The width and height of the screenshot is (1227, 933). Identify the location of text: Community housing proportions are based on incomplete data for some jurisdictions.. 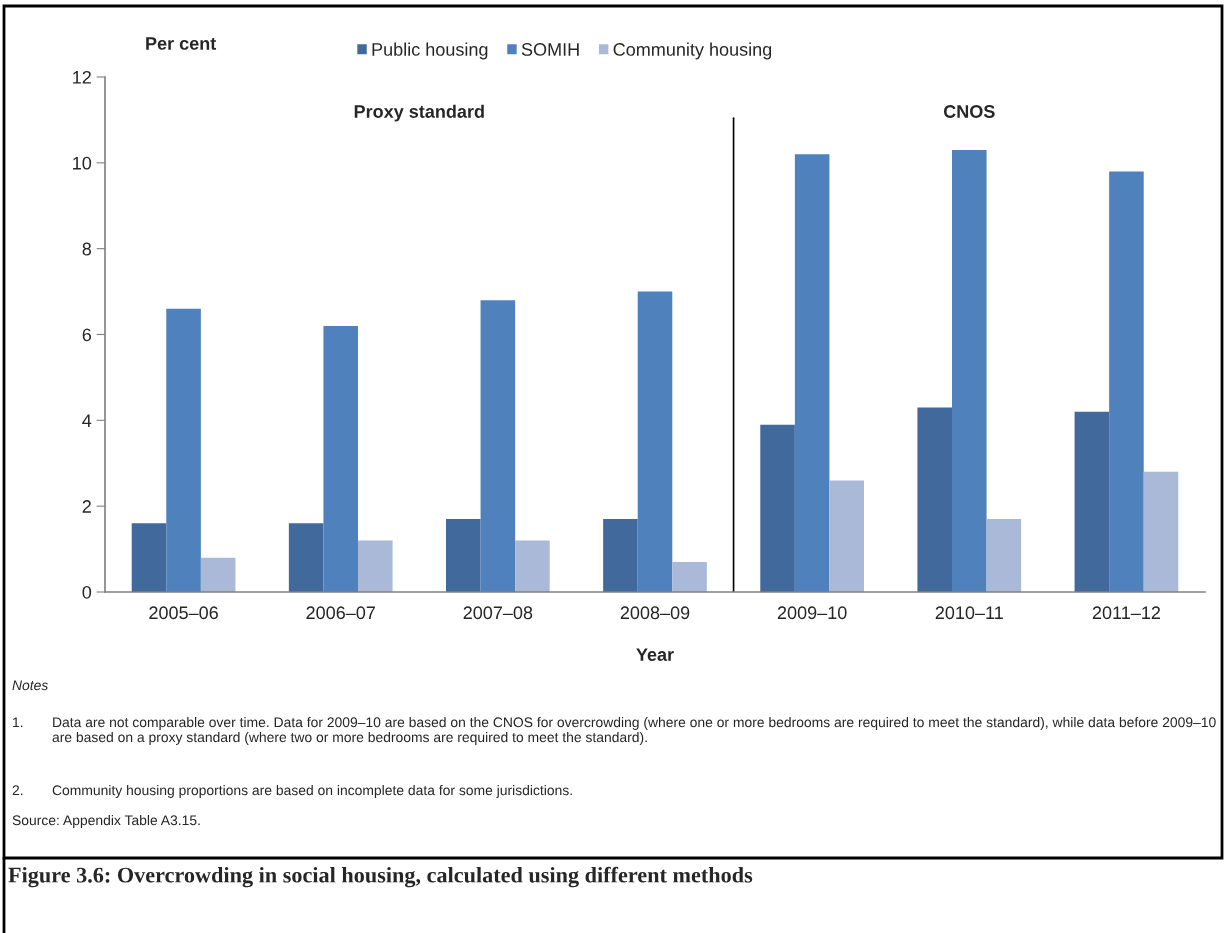
(312, 791).